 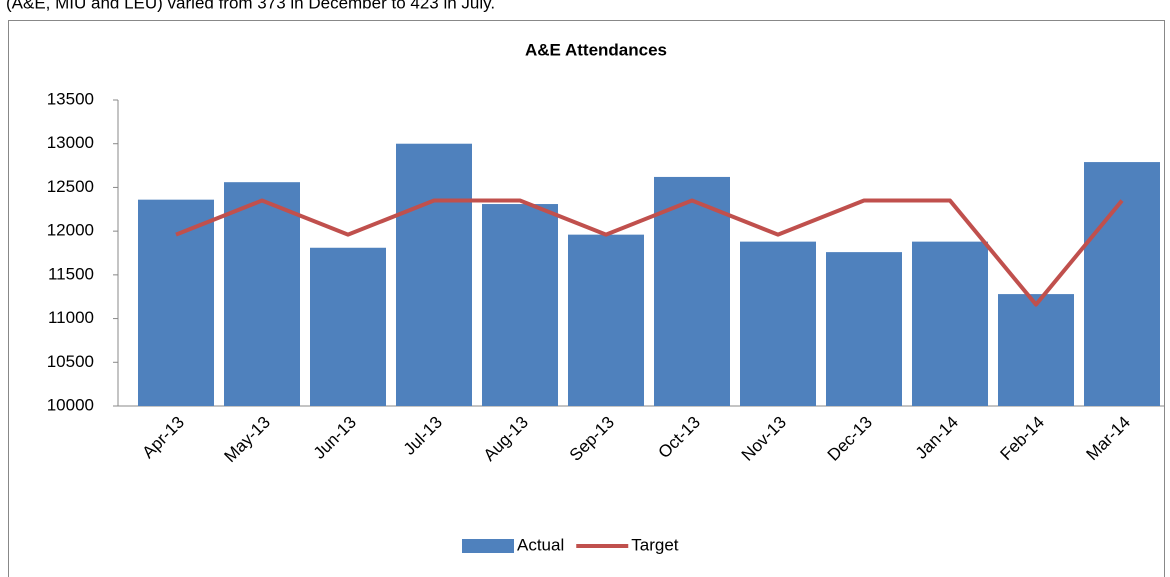 I want to click on y-tick-label: 11000, so click(x=71, y=317).